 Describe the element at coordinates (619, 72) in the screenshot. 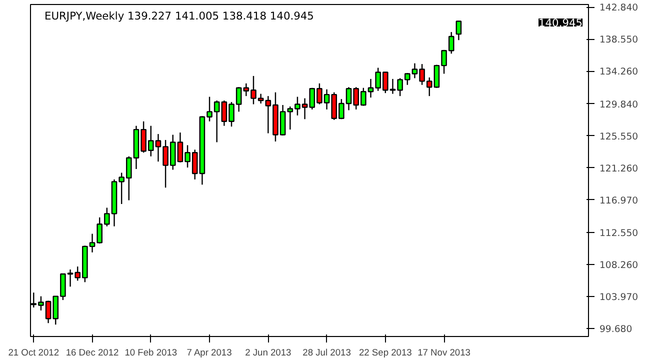

I see `y-tick-label: 134.260` at that location.